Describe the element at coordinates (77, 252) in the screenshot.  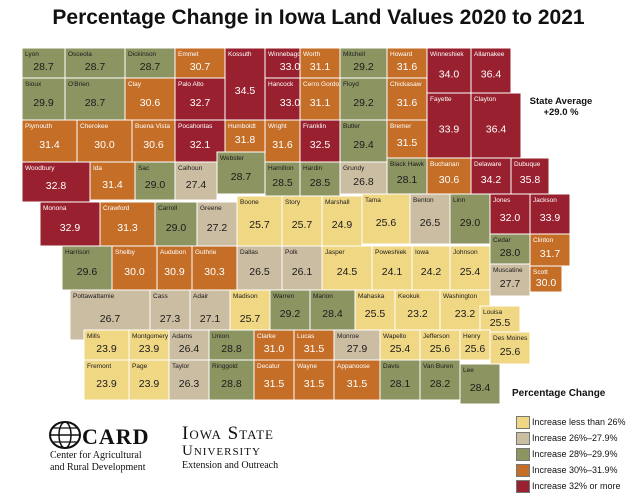
I see `county-name: Harrison` at that location.